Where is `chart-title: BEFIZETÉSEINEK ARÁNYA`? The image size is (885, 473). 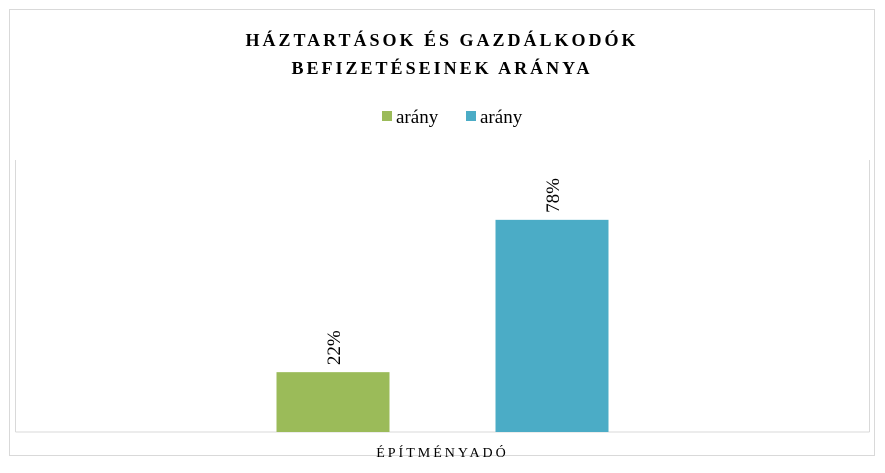
chart-title: BEFIZETÉSEINEK ARÁNYA is located at coordinates (442, 67).